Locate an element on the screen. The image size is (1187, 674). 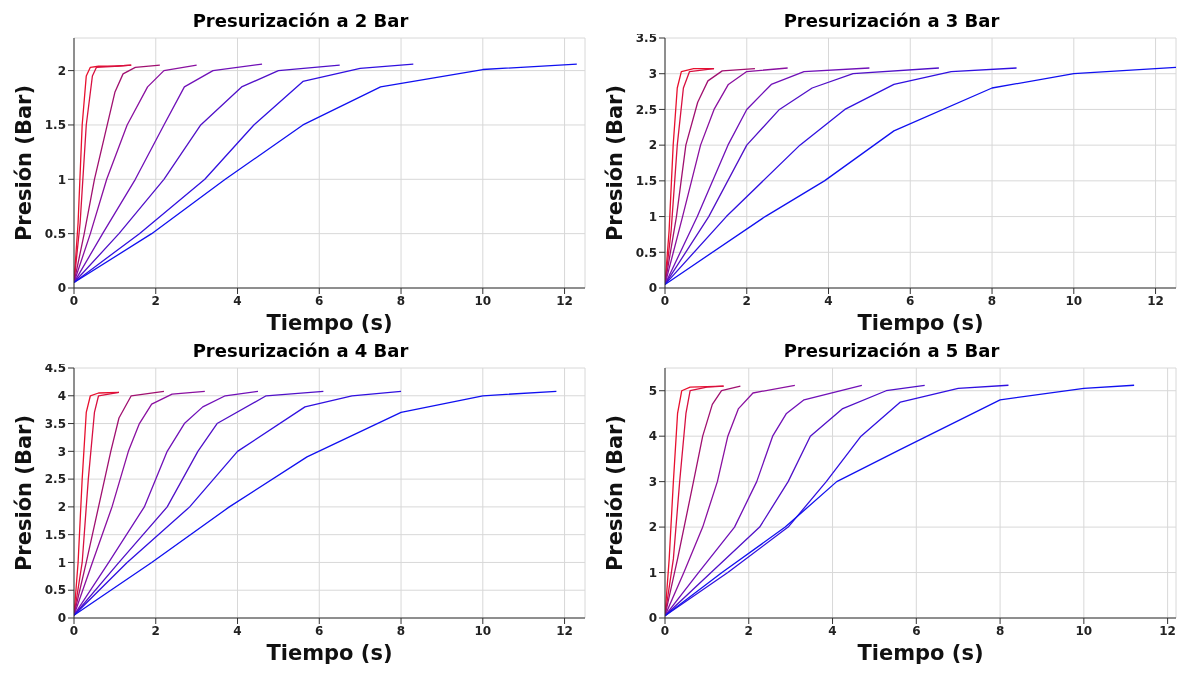
chart-title: Presurización a 2 Bar is located at coordinates (300, 21).